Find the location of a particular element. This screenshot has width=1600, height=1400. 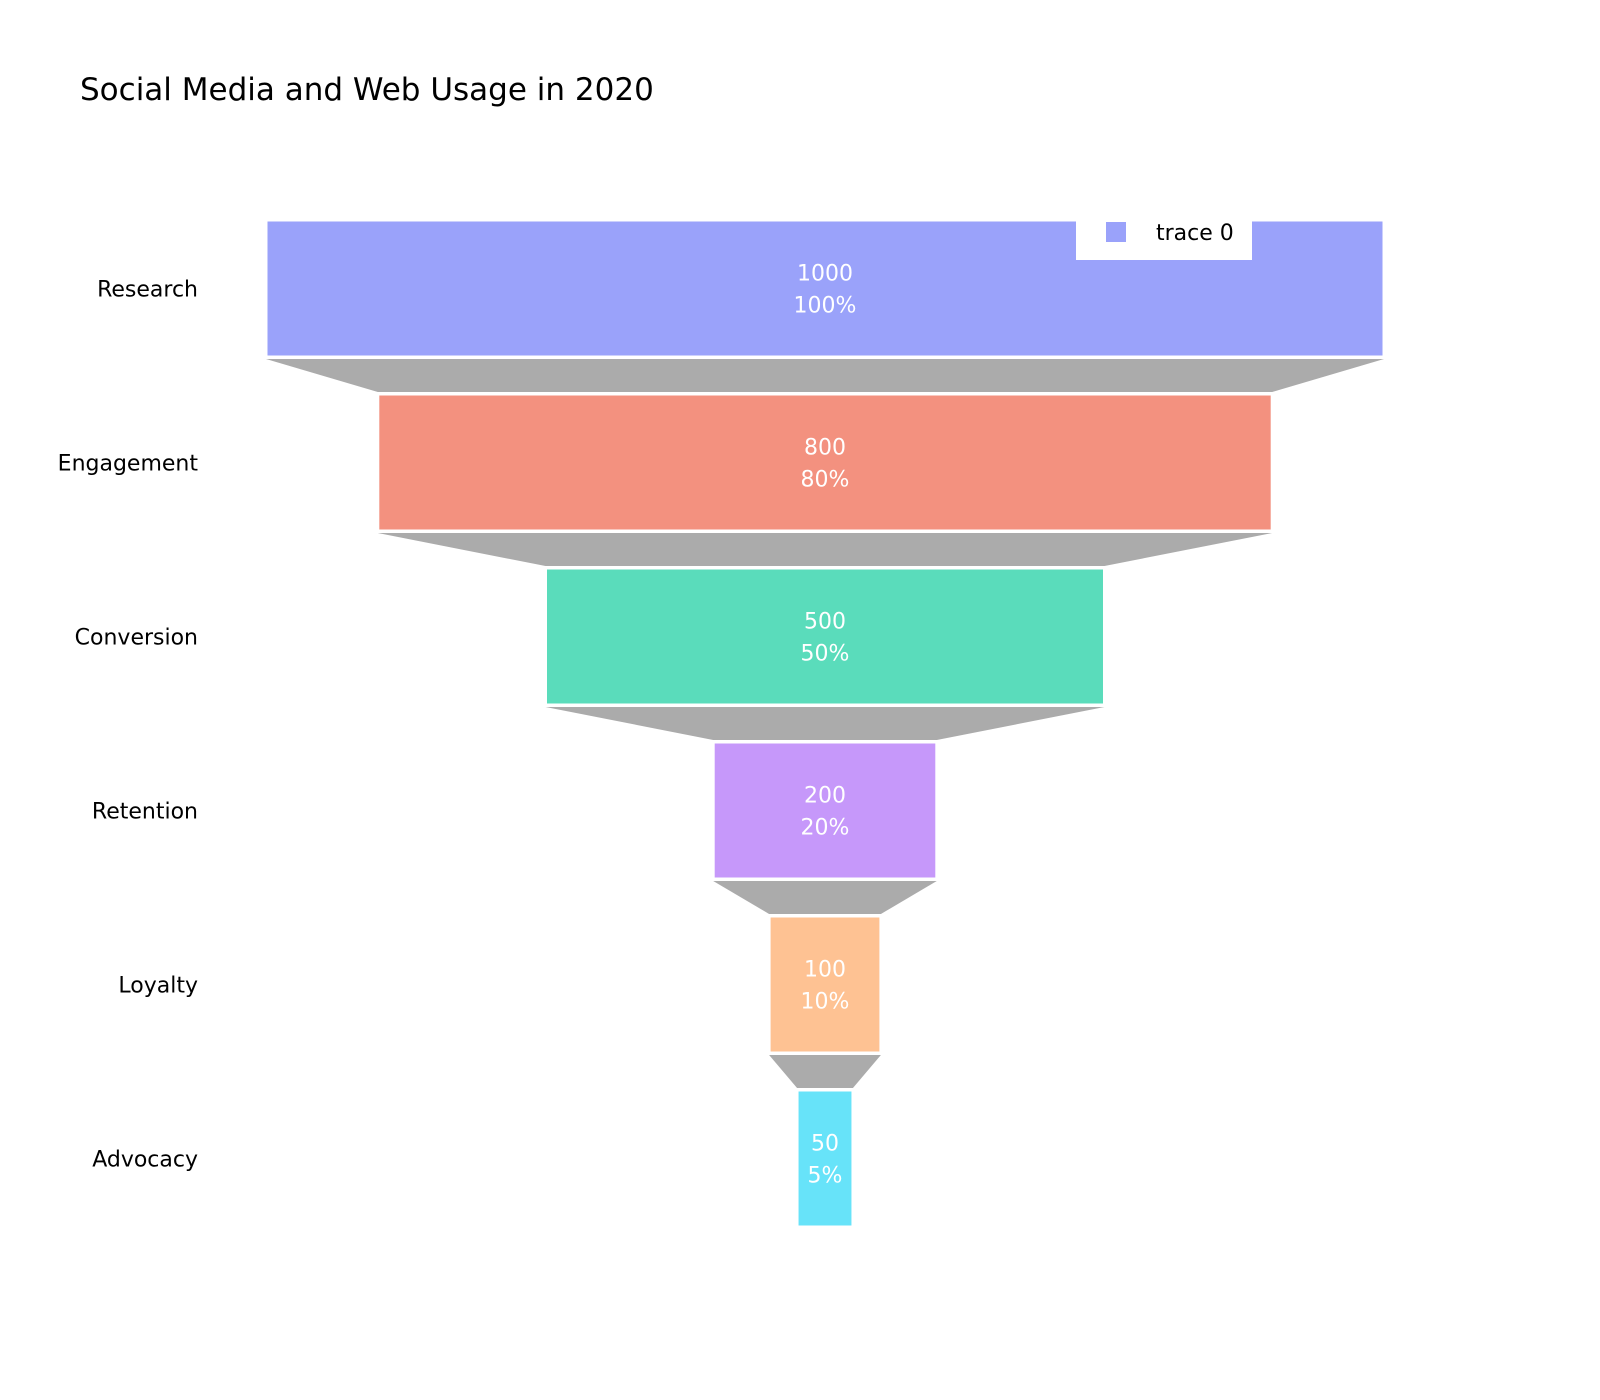

category-label: Engagement is located at coordinates (128, 464).